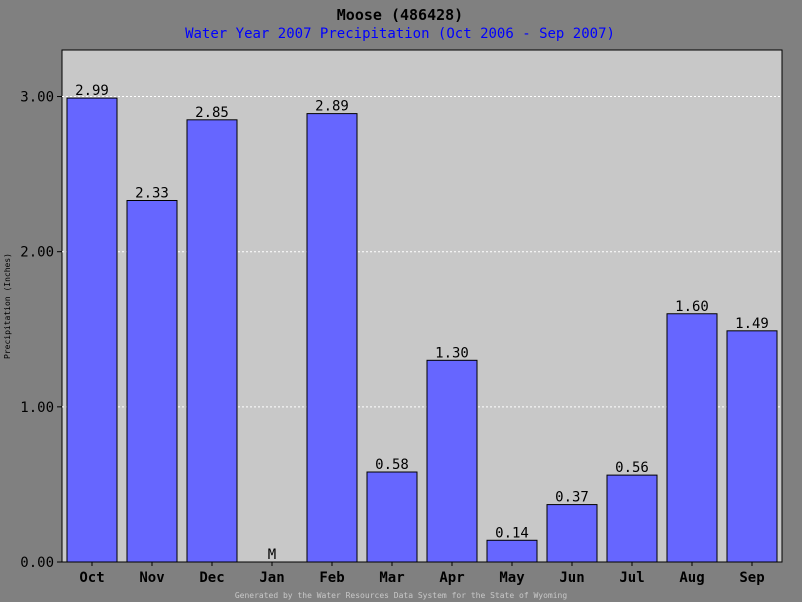 This screenshot has height=602, width=802. I want to click on x-tick-label-feb: Feb, so click(331, 578).